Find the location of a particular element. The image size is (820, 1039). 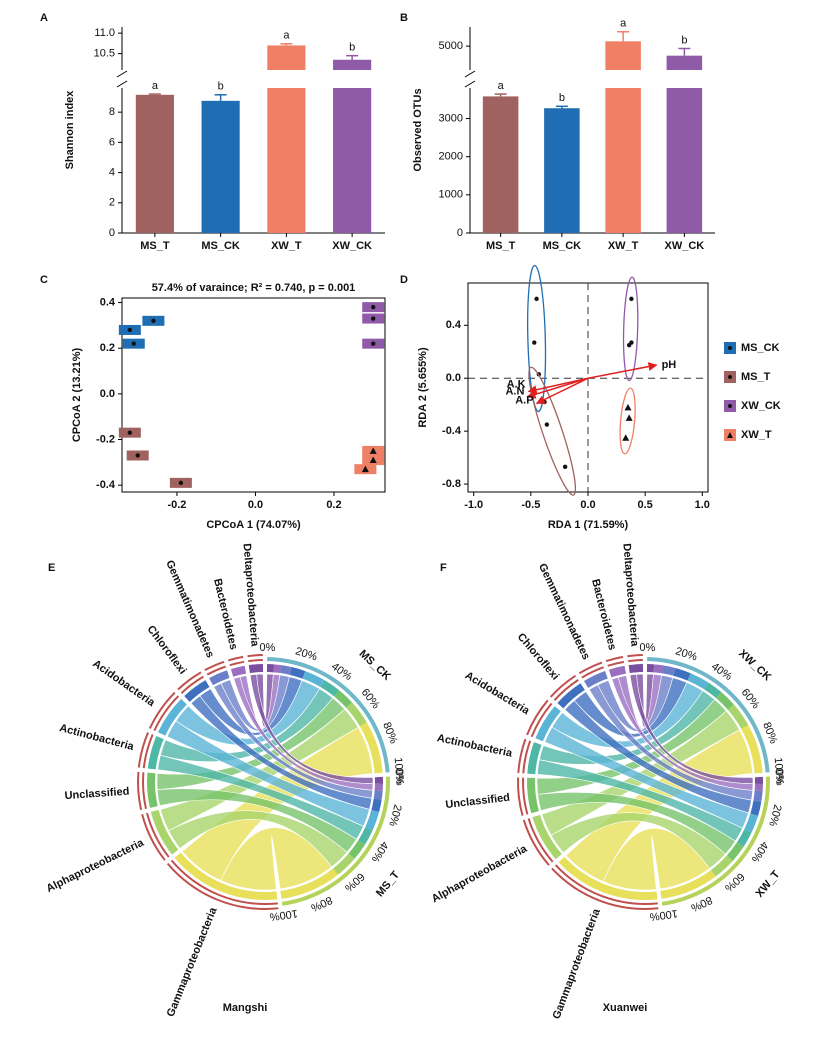

x-tick-label: 0.0 is located at coordinates (587, 505).